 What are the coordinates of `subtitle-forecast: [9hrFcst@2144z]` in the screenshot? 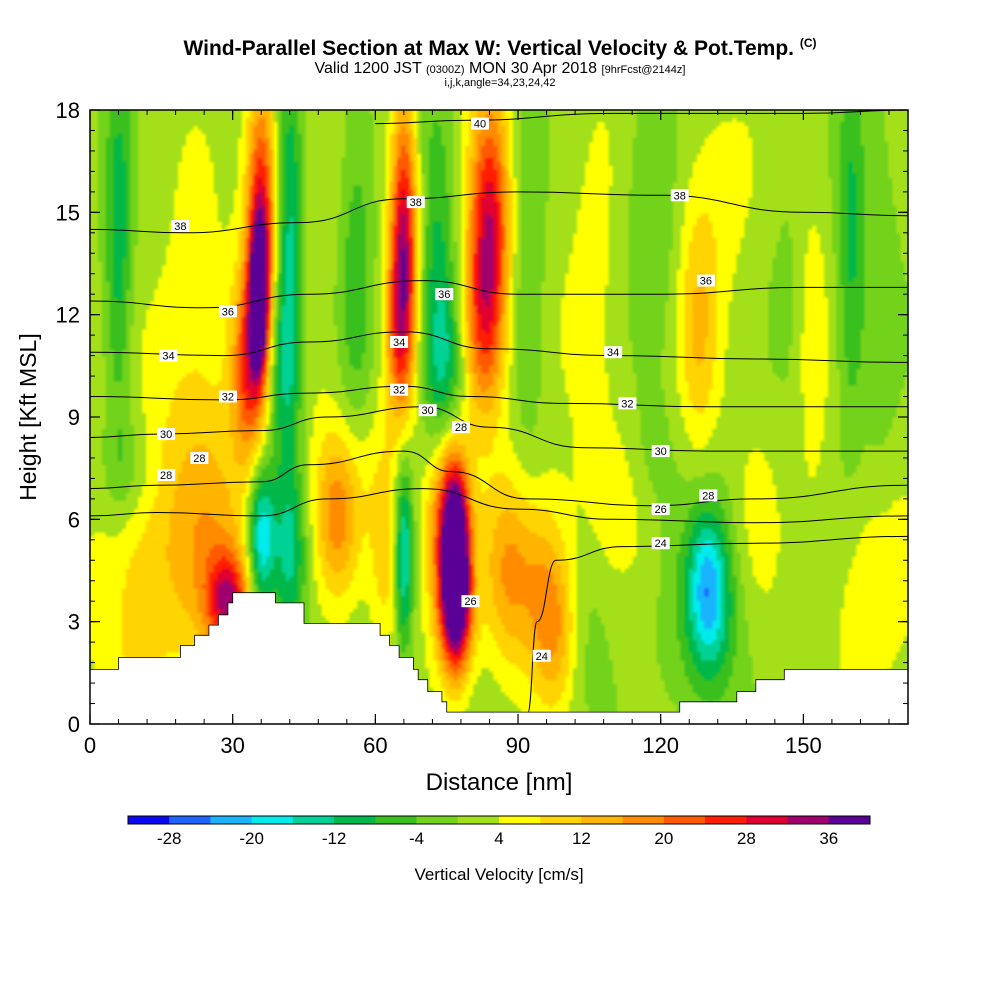 It's located at (643, 70).